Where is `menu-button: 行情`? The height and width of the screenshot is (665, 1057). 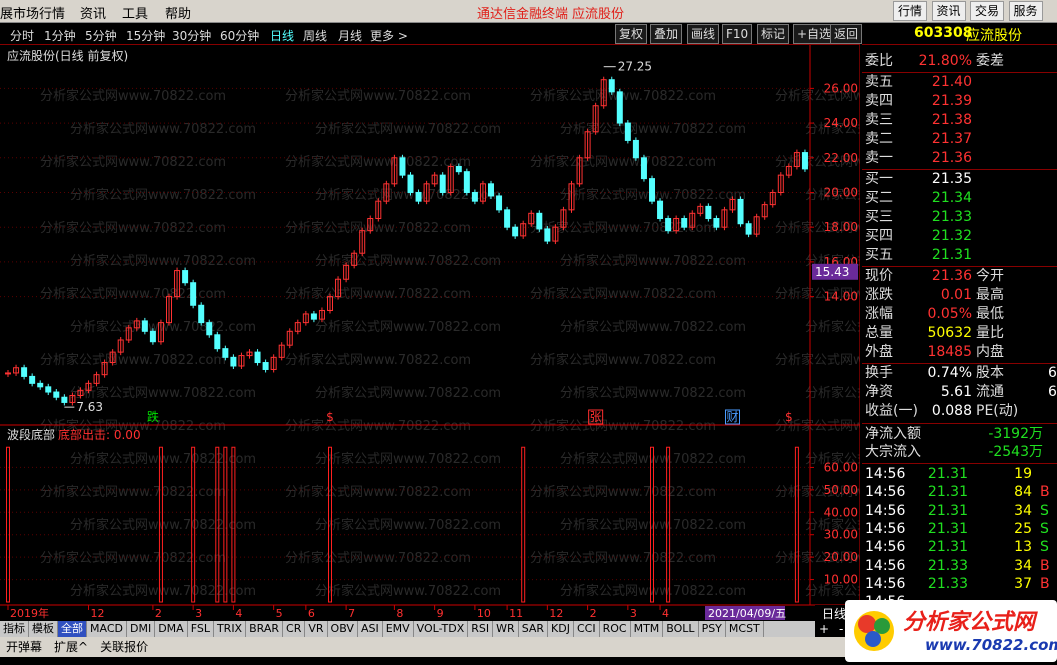
menu-button: 行情 is located at coordinates (910, 11).